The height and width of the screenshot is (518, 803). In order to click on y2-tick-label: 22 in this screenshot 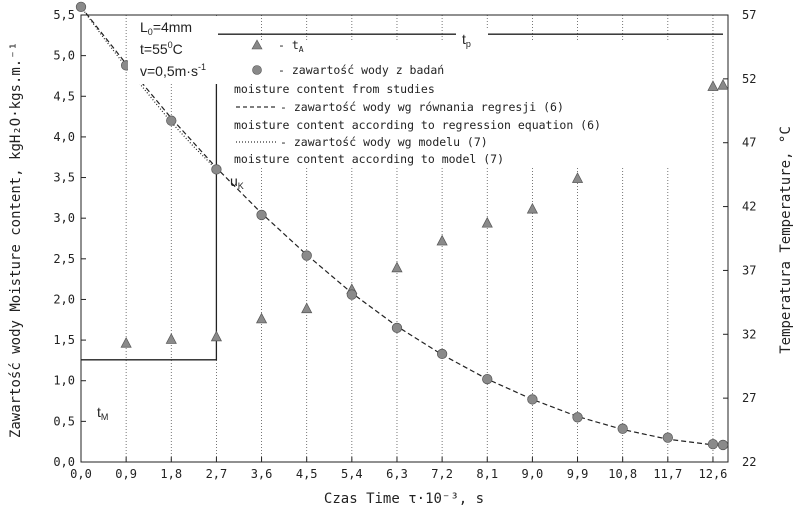, I will do `click(749, 462)`.